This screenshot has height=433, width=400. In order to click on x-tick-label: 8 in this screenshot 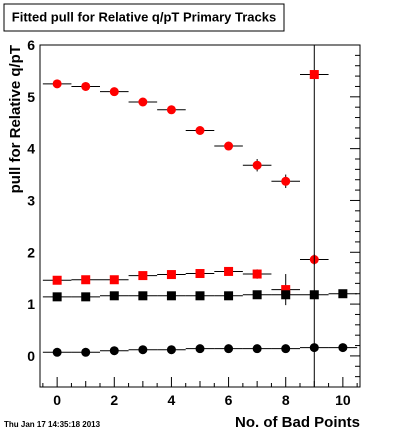, I will do `click(286, 400)`.